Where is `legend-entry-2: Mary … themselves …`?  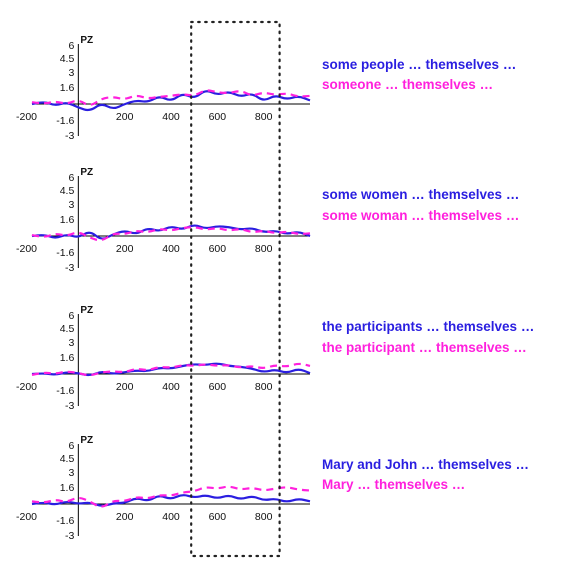 legend-entry-2: Mary … themselves … is located at coordinates (393, 484).